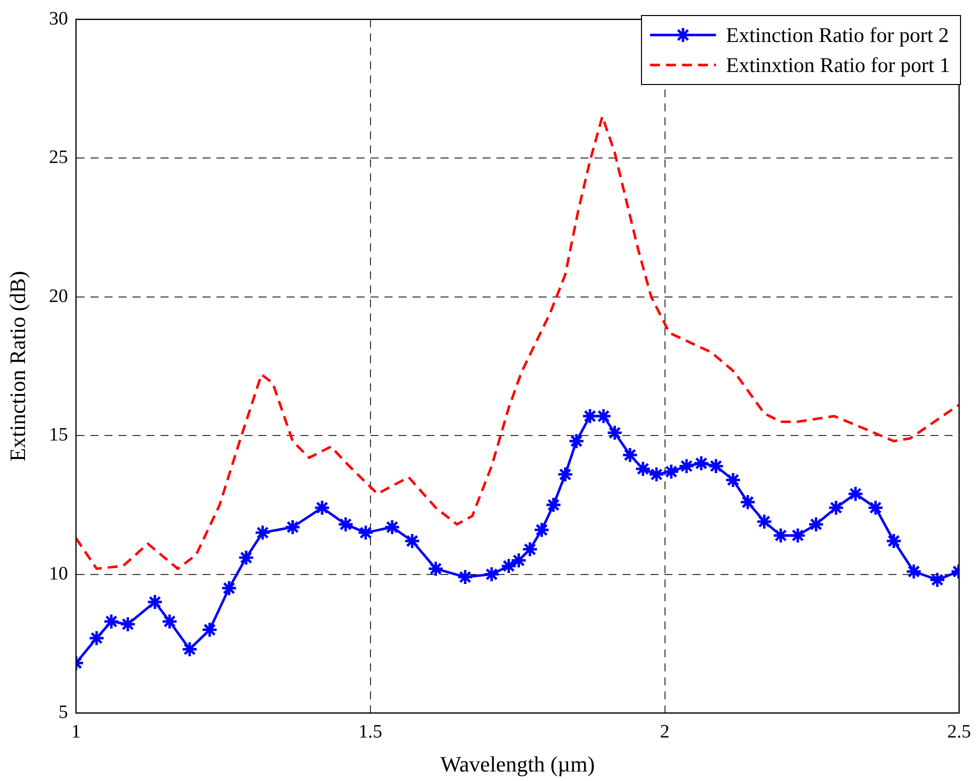 The width and height of the screenshot is (979, 781). What do you see at coordinates (959, 731) in the screenshot?
I see `x-tick-label: 2.5` at bounding box center [959, 731].